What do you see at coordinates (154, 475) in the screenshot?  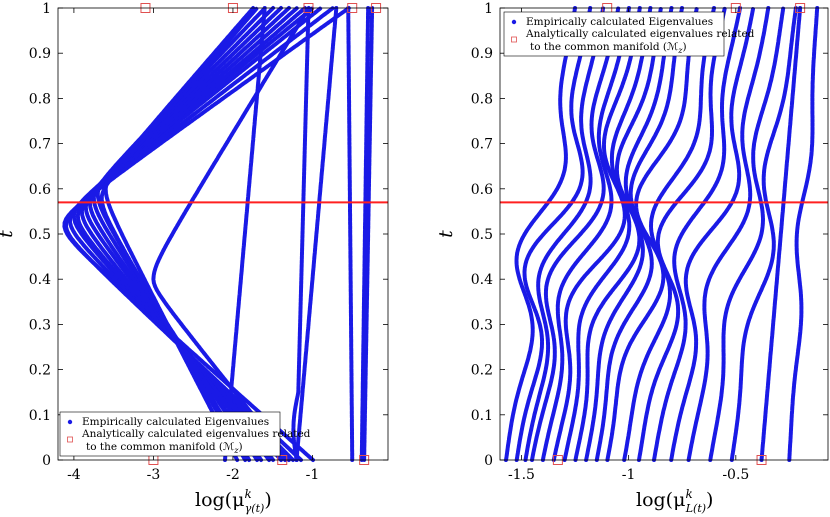 I see `x-tick-label: -3` at bounding box center [154, 475].